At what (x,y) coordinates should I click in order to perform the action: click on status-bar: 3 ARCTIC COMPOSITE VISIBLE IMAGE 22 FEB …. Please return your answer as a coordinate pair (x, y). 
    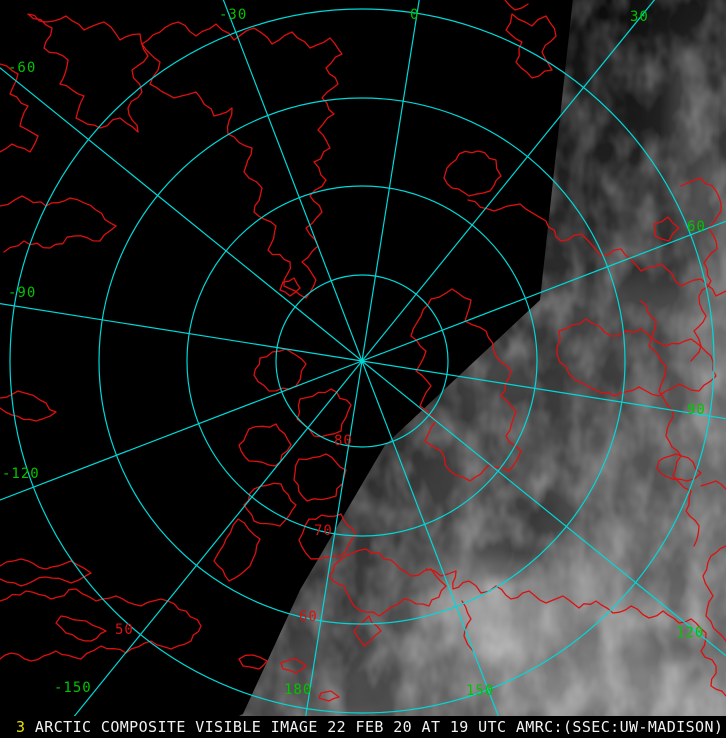
    Looking at the image, I should click on (363, 727).